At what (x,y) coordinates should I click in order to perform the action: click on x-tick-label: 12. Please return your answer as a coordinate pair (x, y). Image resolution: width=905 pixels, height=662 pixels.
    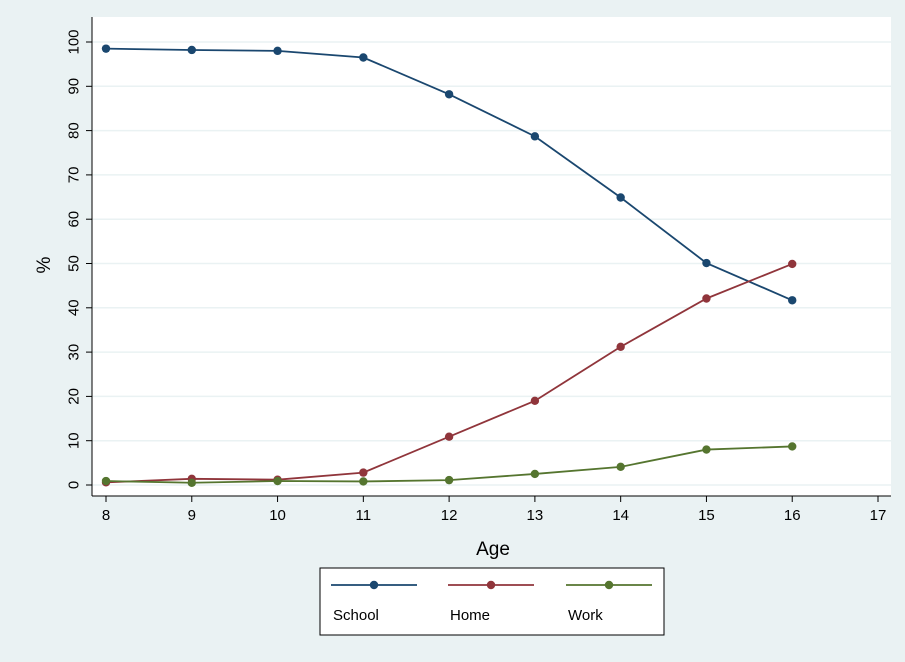
    Looking at the image, I should click on (449, 515).